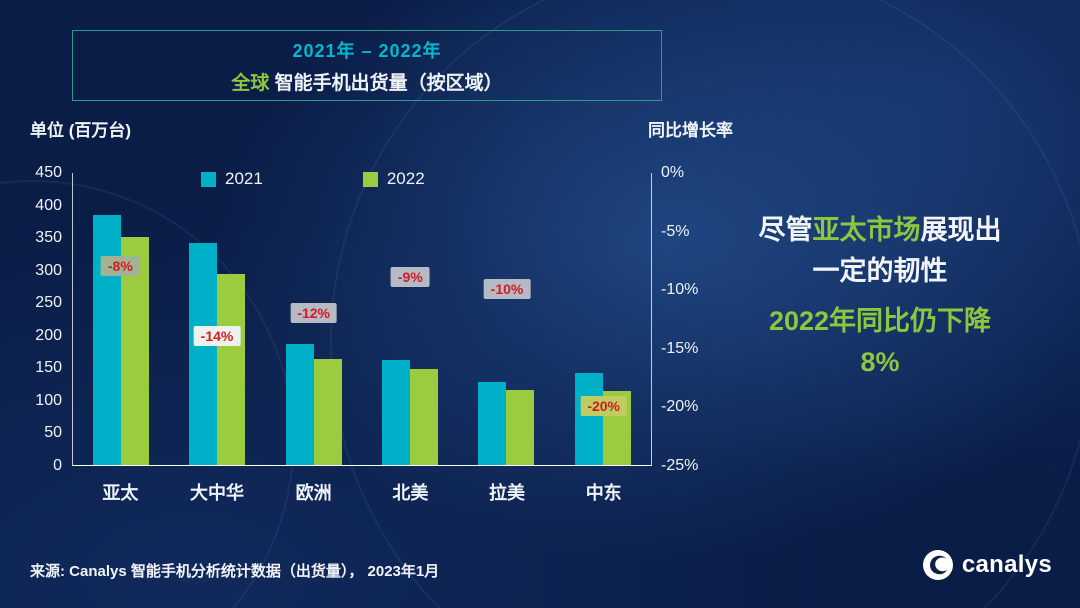  I want to click on category-label-欧洲: 欧洲, so click(313, 493).